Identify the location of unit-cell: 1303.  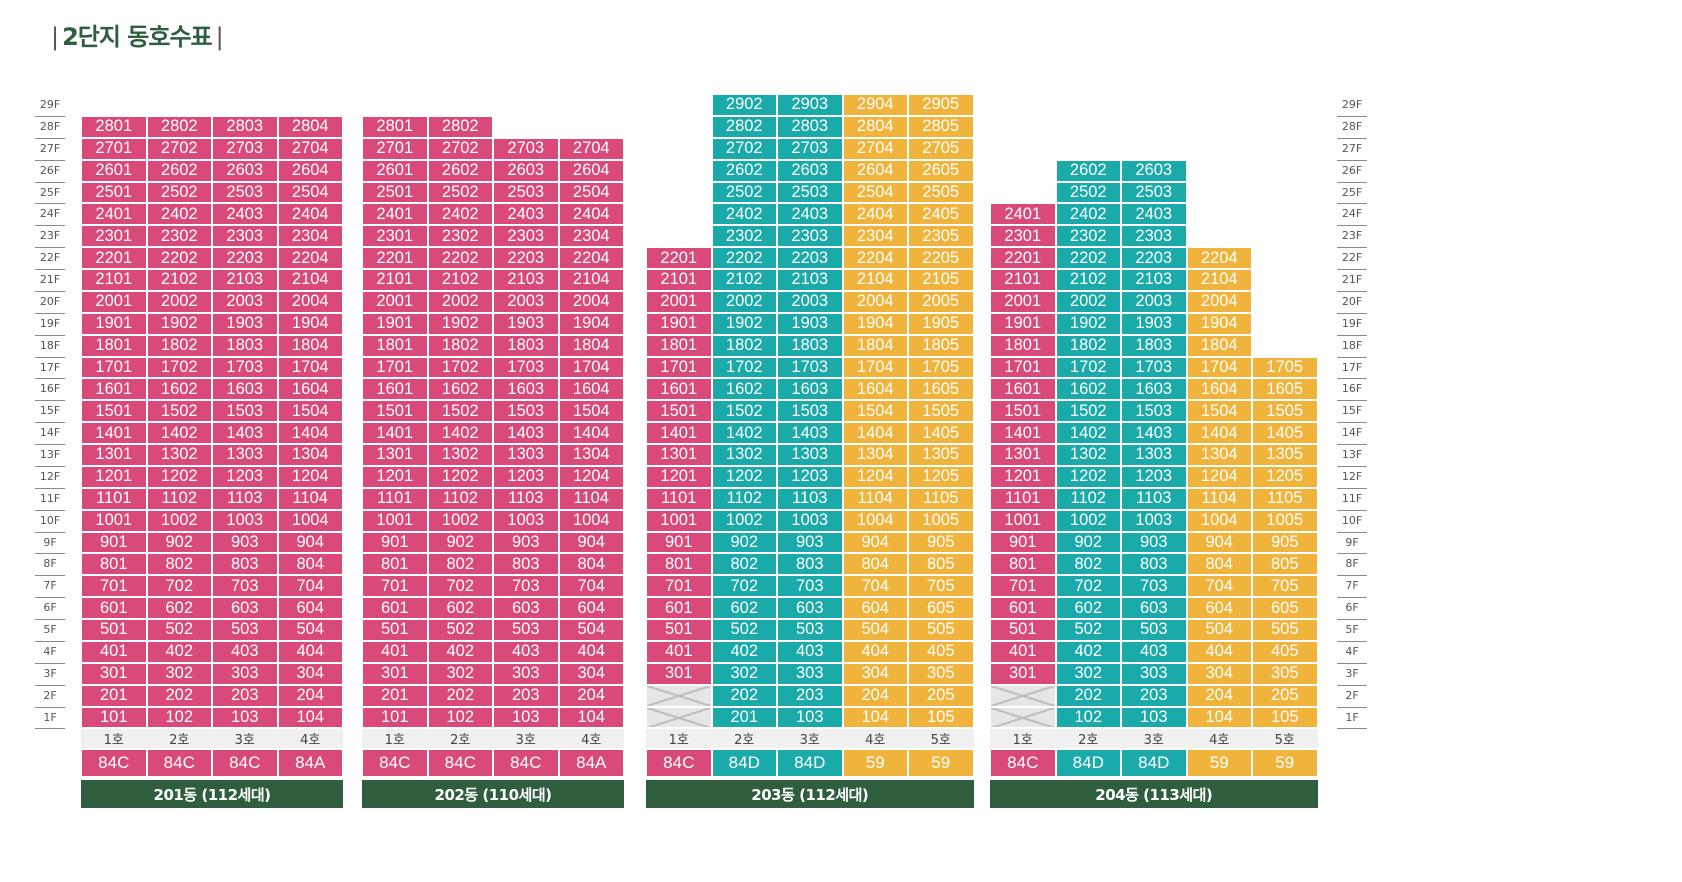
(245, 455).